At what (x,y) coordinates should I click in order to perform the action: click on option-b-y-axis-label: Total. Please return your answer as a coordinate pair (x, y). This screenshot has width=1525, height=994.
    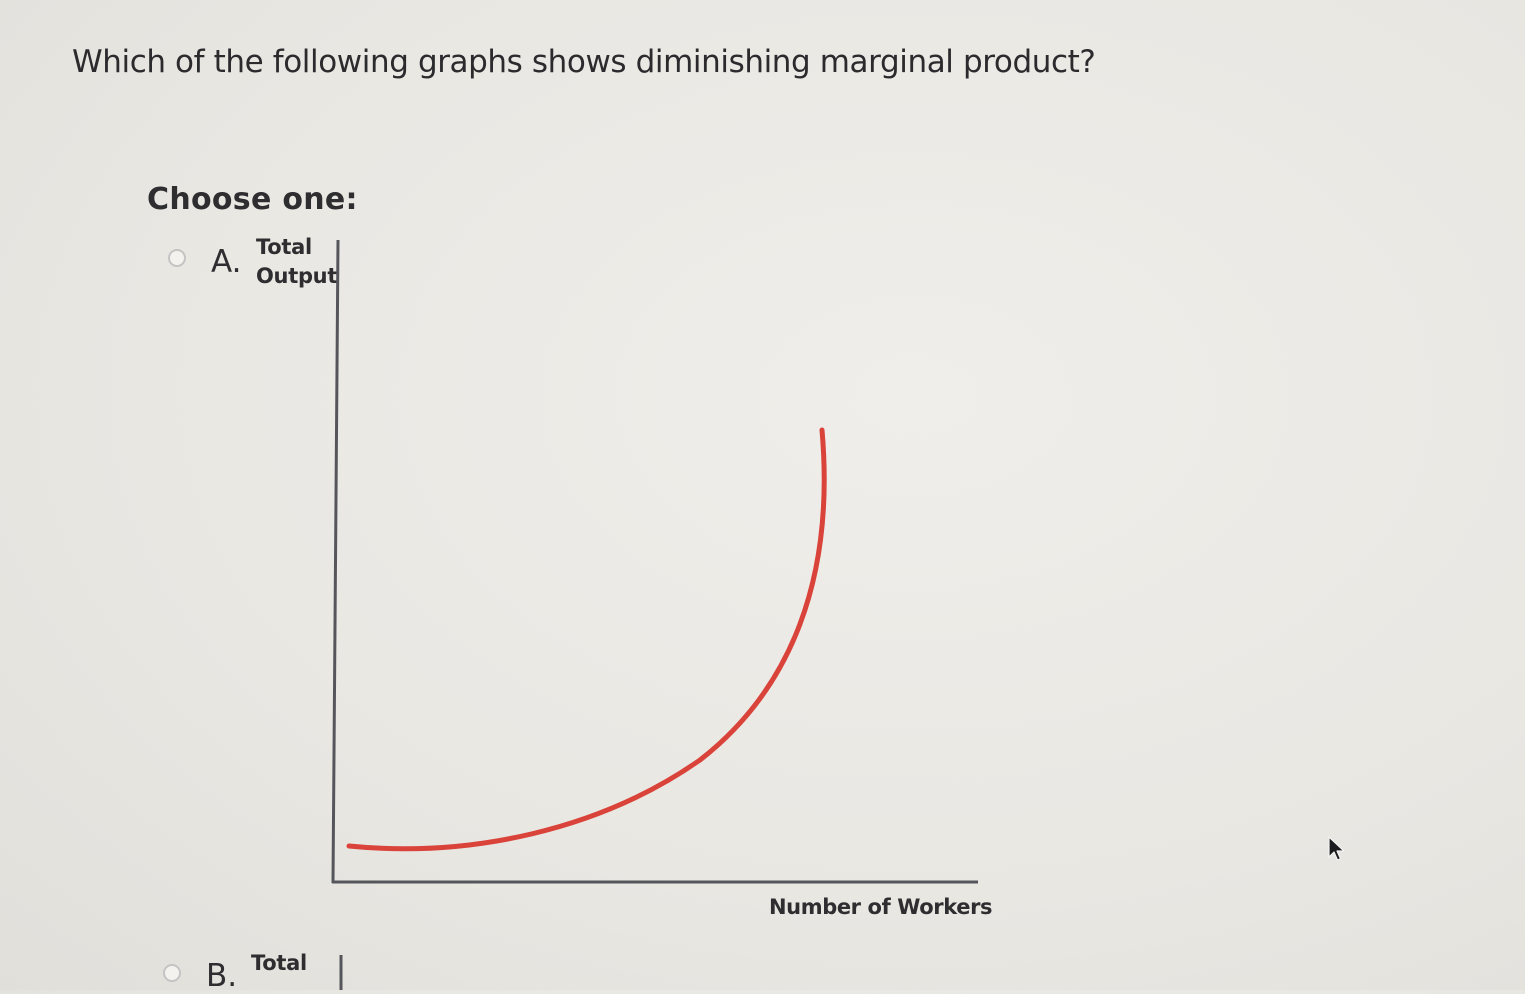
    Looking at the image, I should click on (279, 963).